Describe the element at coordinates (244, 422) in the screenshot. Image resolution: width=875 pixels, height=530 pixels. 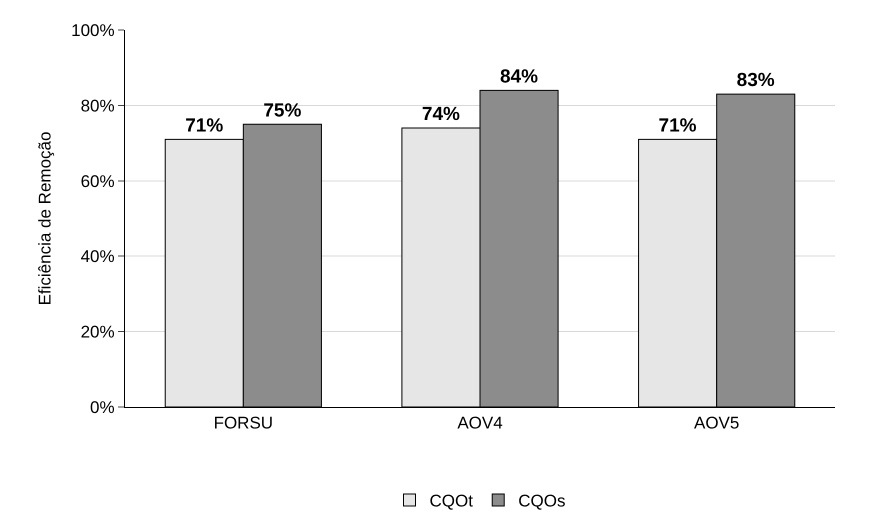
I see `x-tick-label: FORSU` at that location.